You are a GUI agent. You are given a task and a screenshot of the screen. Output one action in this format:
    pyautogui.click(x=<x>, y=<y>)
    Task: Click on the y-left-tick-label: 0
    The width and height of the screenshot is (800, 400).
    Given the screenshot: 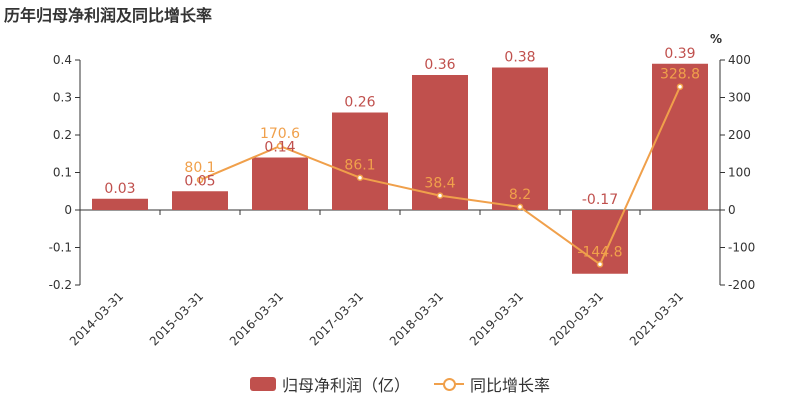 What is the action you would take?
    pyautogui.click(x=68, y=210)
    